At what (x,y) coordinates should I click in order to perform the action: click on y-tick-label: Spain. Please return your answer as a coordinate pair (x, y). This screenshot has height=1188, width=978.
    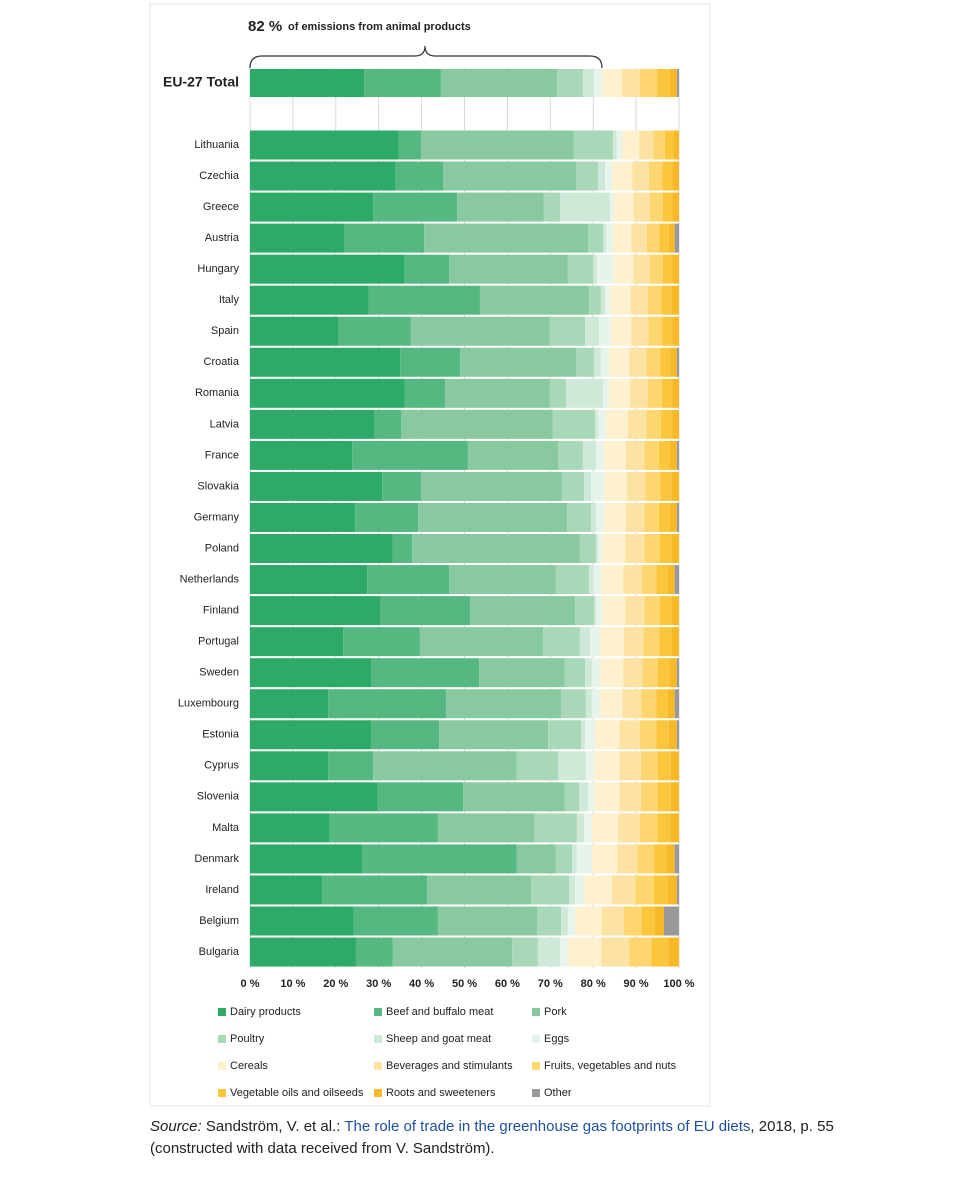
    Looking at the image, I should click on (225, 331).